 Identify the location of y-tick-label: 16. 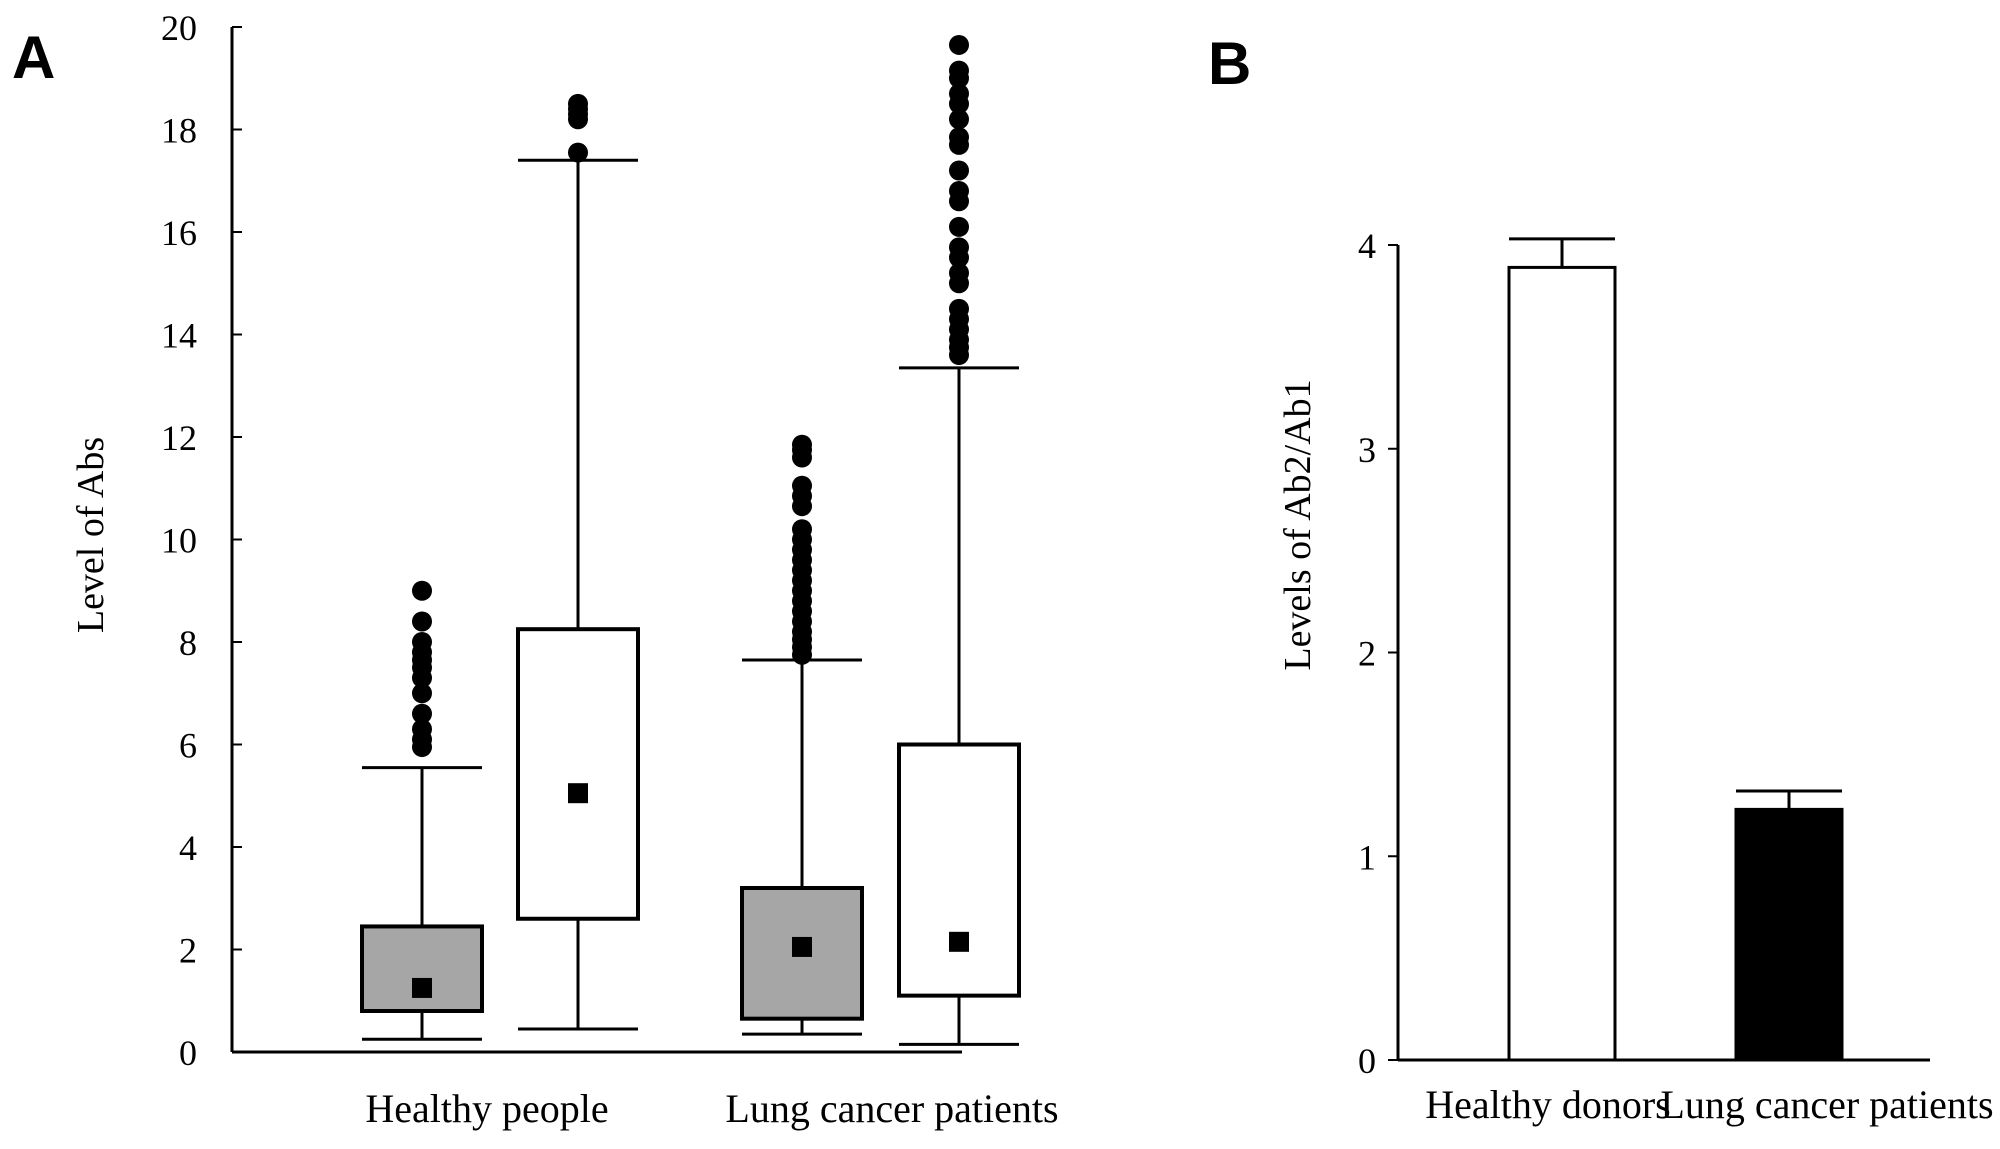
(179, 233).